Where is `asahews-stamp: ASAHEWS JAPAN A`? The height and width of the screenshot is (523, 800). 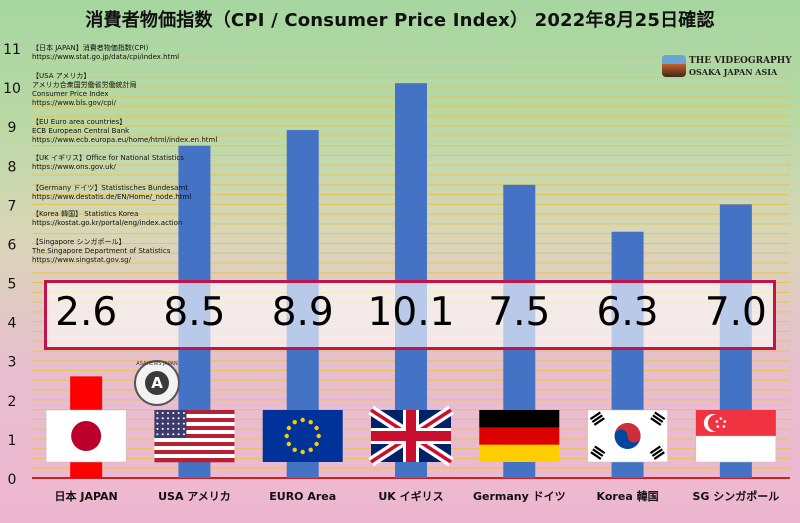 asahews-stamp: ASAHEWS JAPAN A is located at coordinates (157, 383).